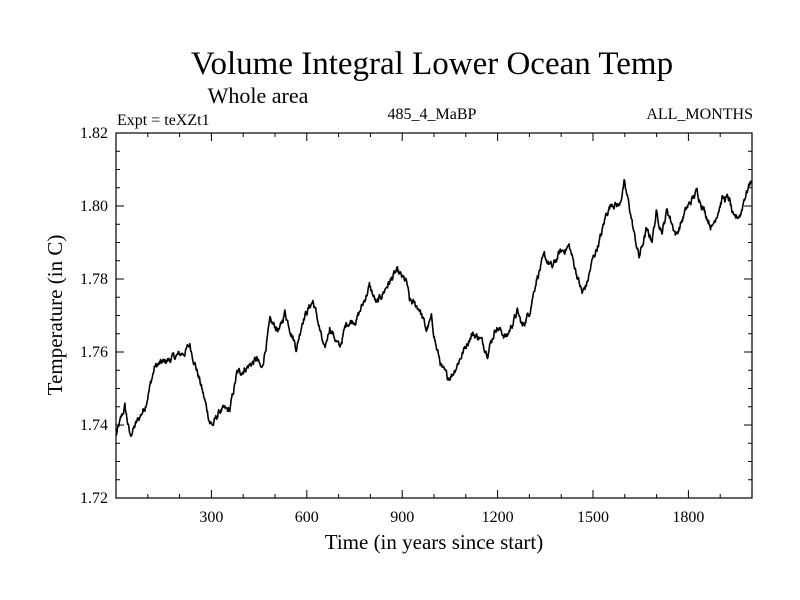  What do you see at coordinates (432, 114) in the screenshot?
I see `period-label: 485_4_MaBP` at bounding box center [432, 114].